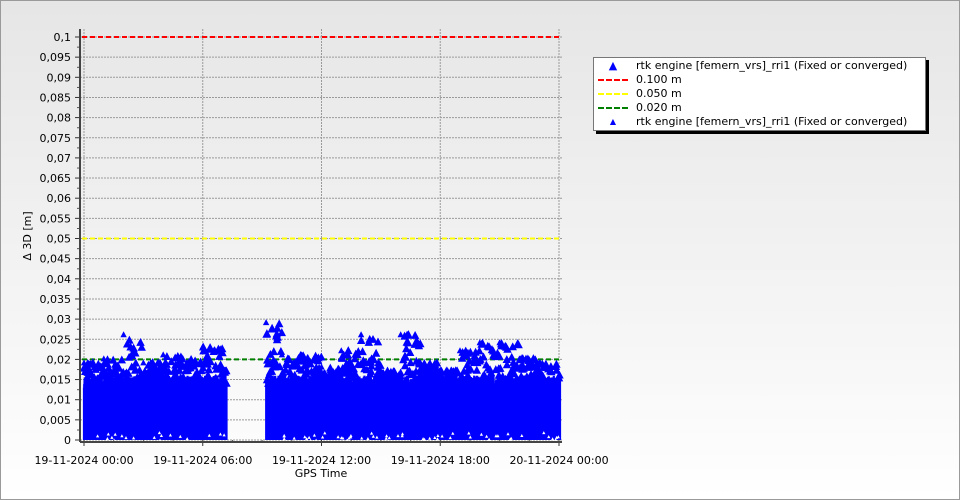  Describe the element at coordinates (558, 460) in the screenshot. I see `x-tick-label: 20-11-2024 00:00` at that location.